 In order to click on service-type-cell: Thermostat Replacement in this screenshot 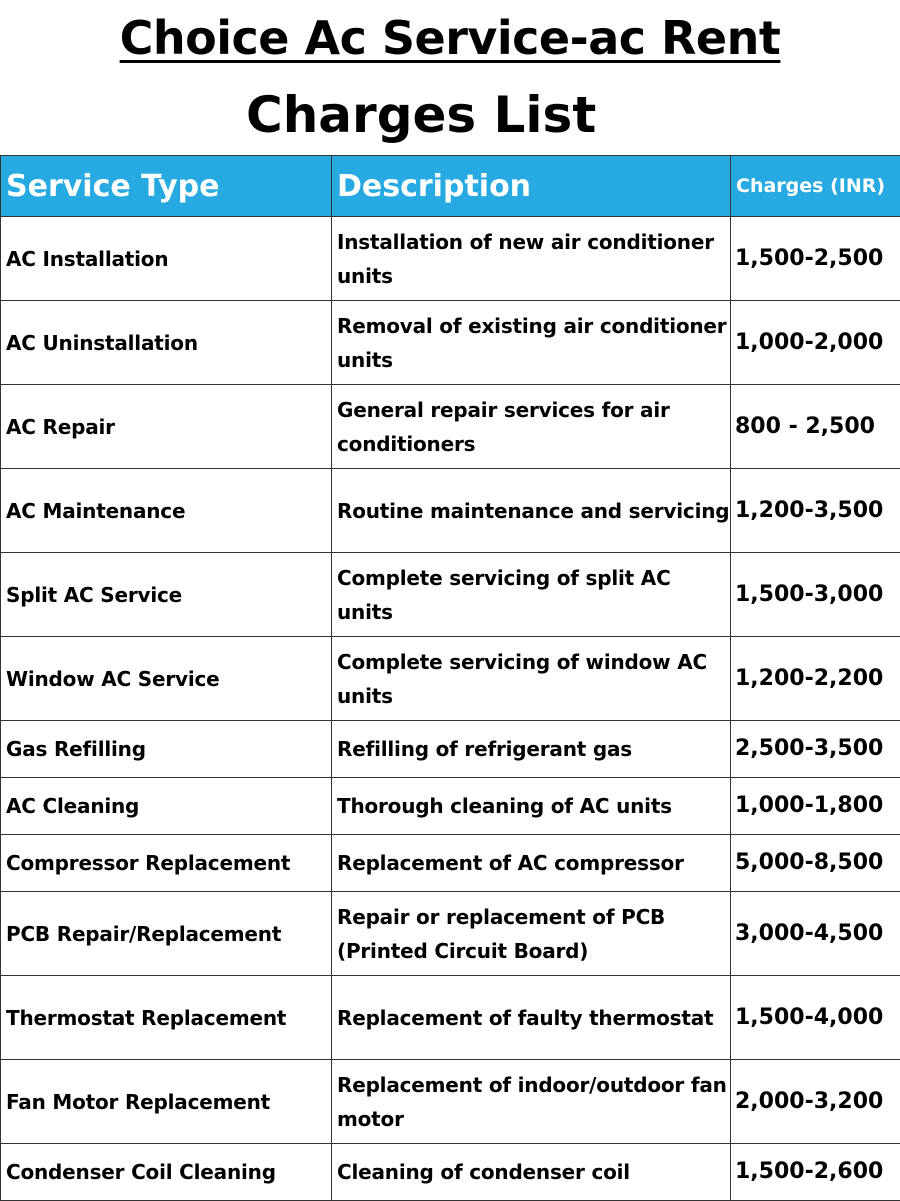, I will do `click(166, 1018)`.